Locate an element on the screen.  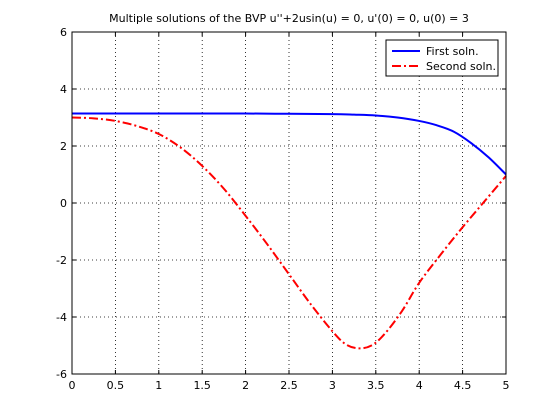
y-tick-labels: -6 -4 -2 0 2 4 6 is located at coordinates (61, 203).